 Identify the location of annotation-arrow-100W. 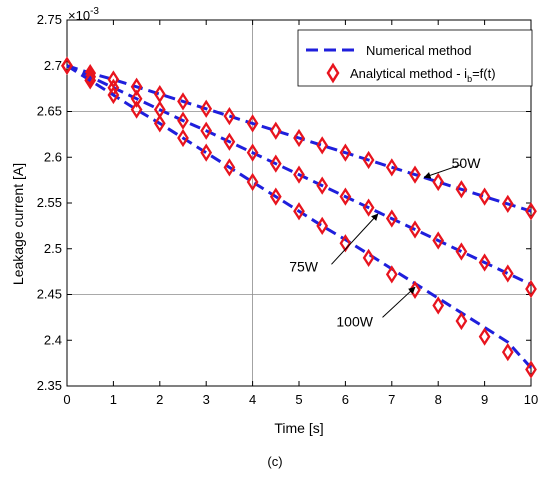
(399, 302).